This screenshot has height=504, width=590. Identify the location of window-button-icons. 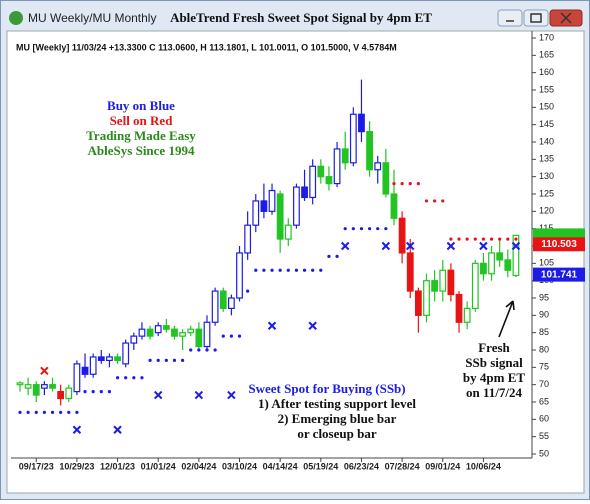
(539, 18).